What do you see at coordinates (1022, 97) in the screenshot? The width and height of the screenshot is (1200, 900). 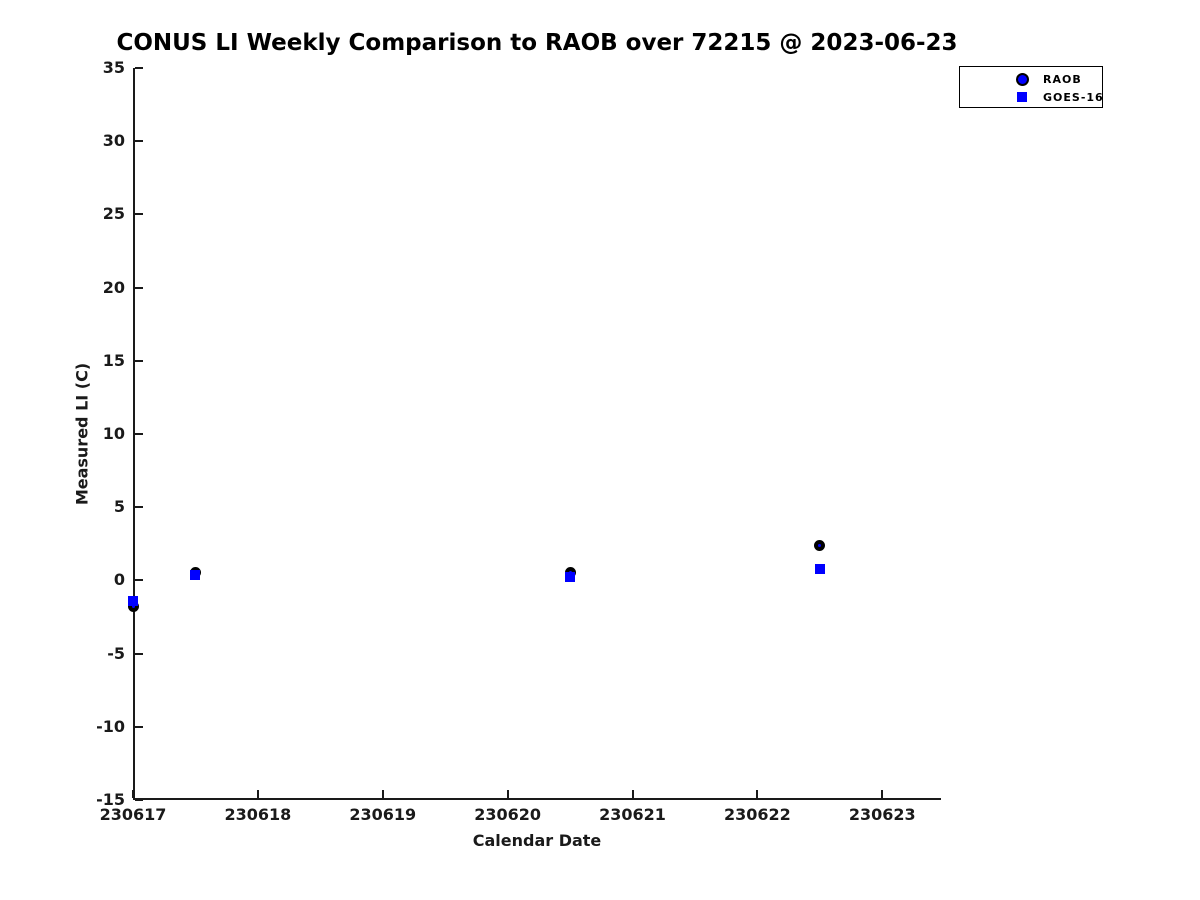 I see `square-icon` at bounding box center [1022, 97].